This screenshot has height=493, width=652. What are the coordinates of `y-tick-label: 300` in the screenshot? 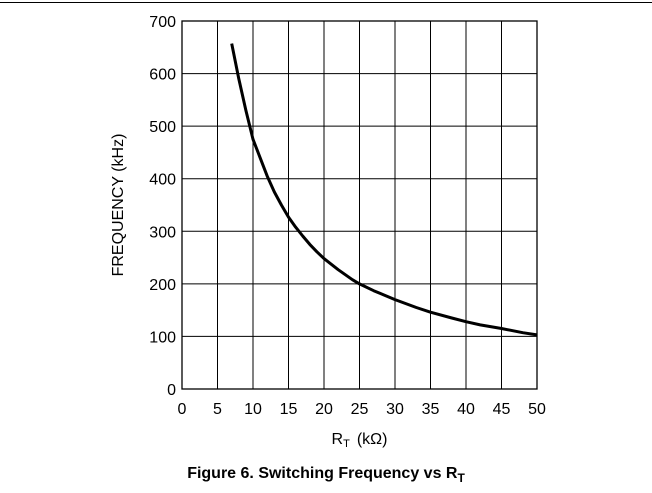 It's located at (162, 232).